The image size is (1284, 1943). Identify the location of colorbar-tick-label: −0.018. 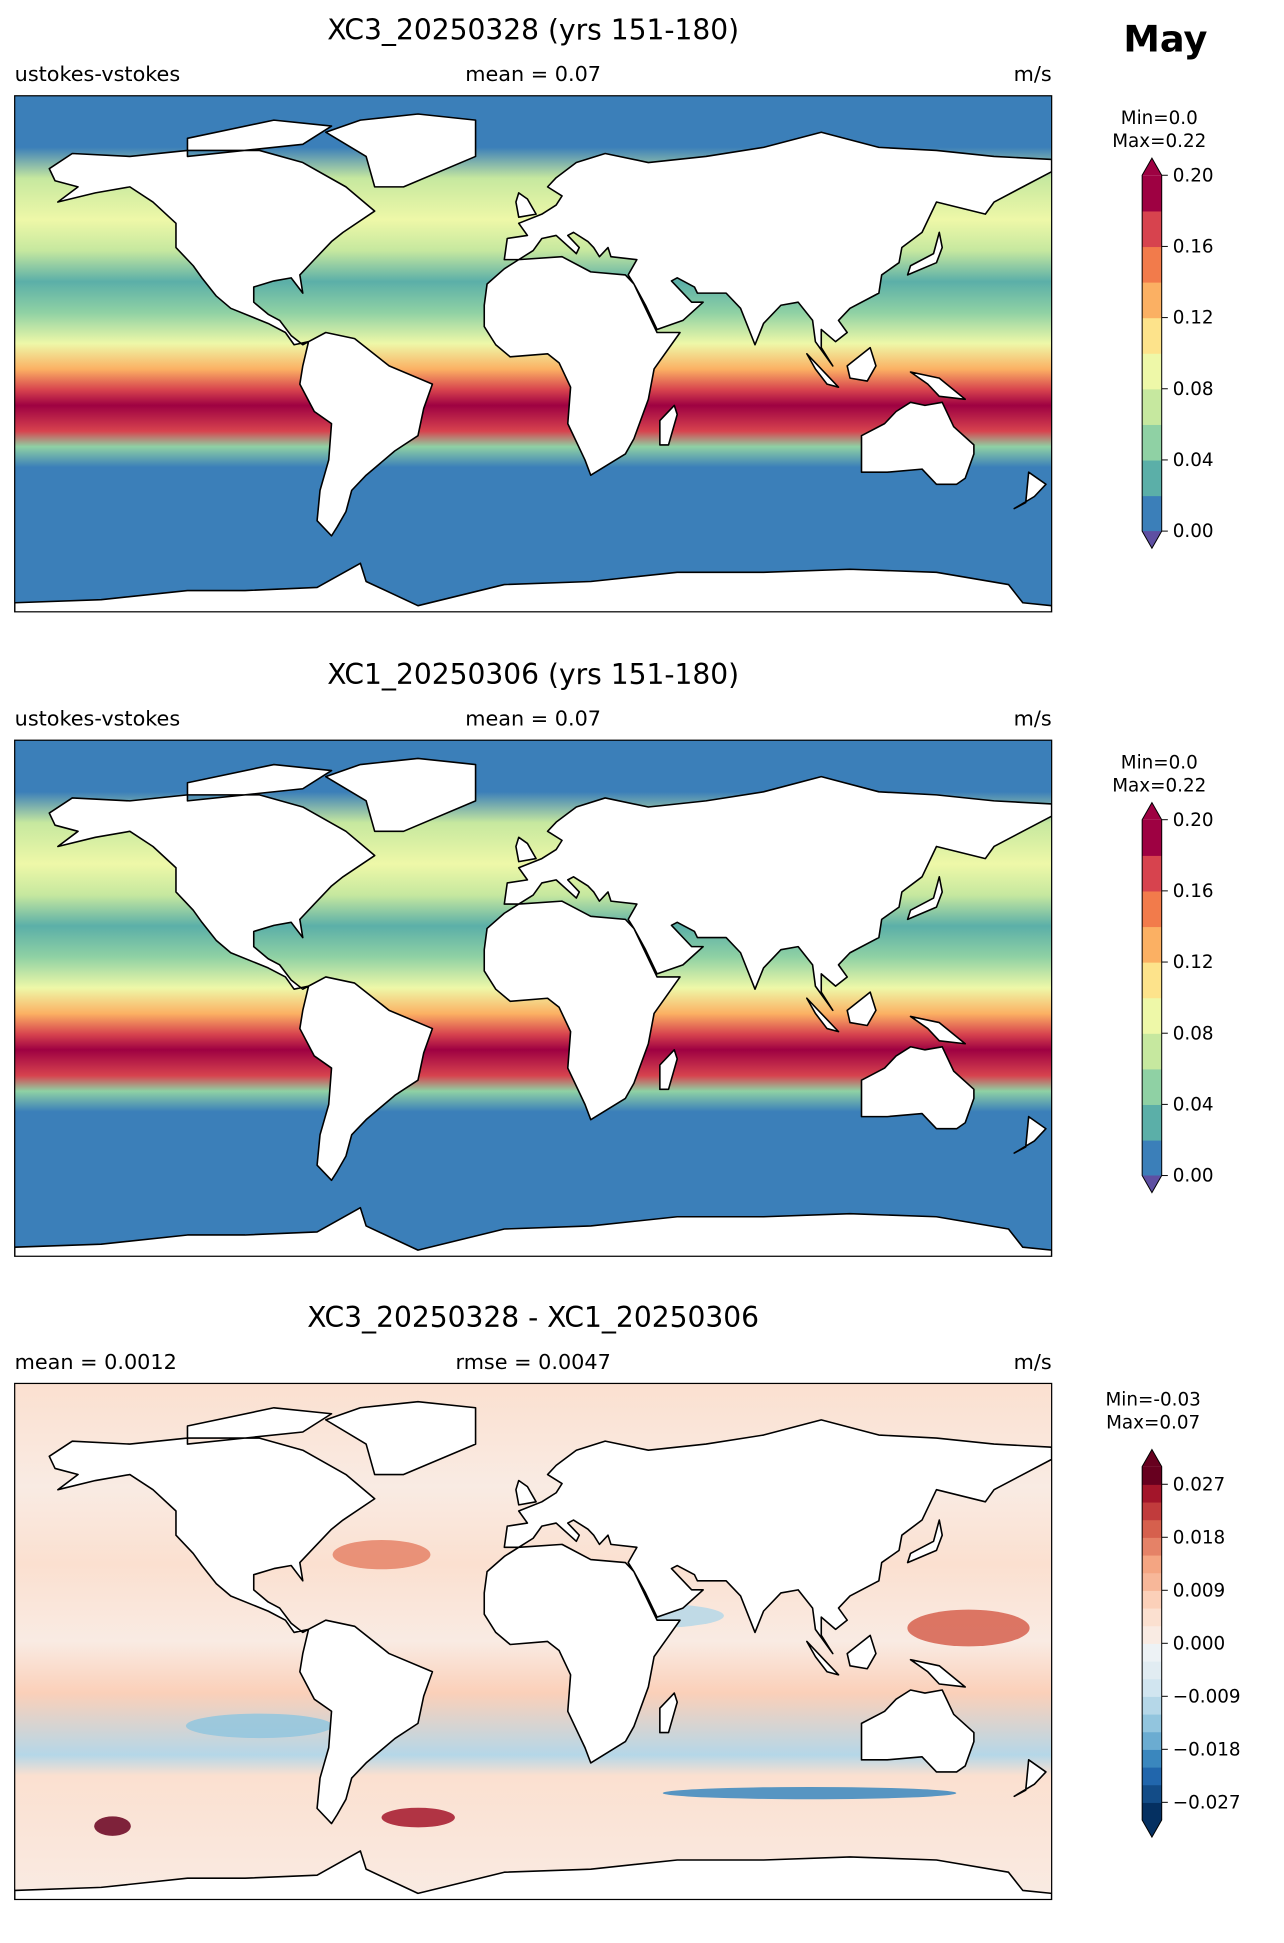
(1207, 1749).